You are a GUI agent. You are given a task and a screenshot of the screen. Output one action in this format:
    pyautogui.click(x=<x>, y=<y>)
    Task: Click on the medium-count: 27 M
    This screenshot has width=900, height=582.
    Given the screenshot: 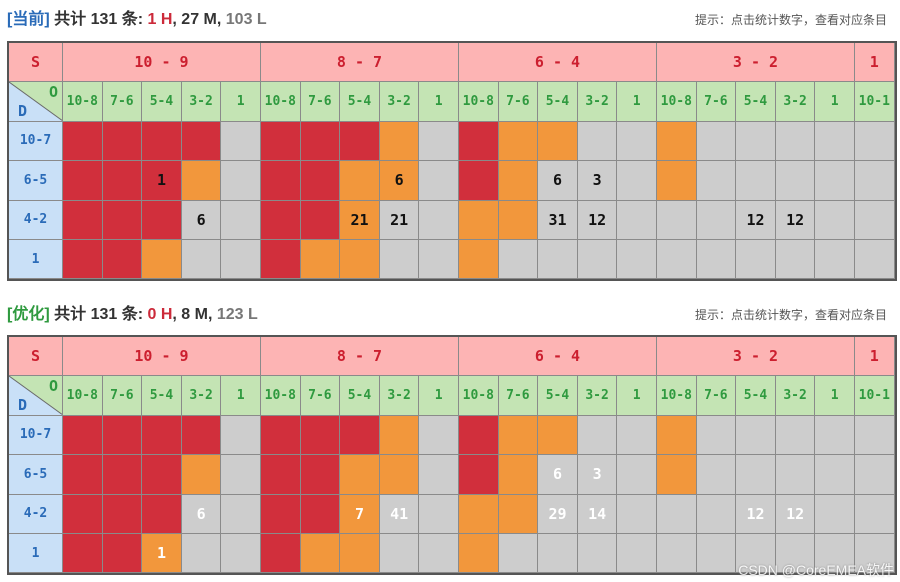 What is the action you would take?
    pyautogui.click(x=199, y=19)
    